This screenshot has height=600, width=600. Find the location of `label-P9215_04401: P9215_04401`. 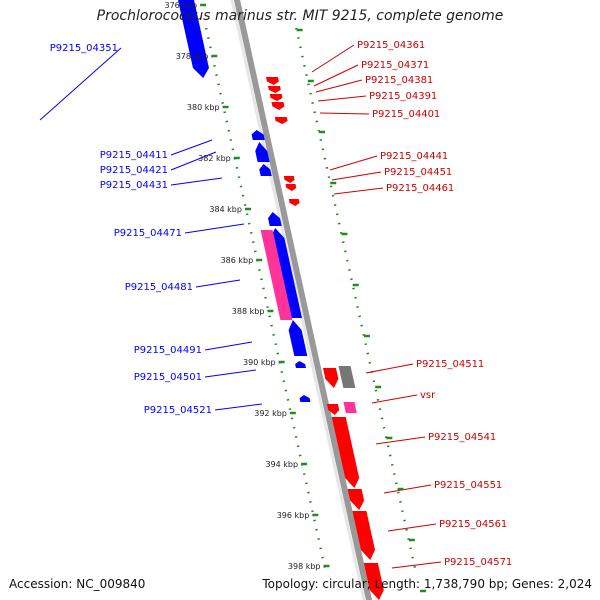

label-P9215_04401: P9215_04401 is located at coordinates (406, 114).